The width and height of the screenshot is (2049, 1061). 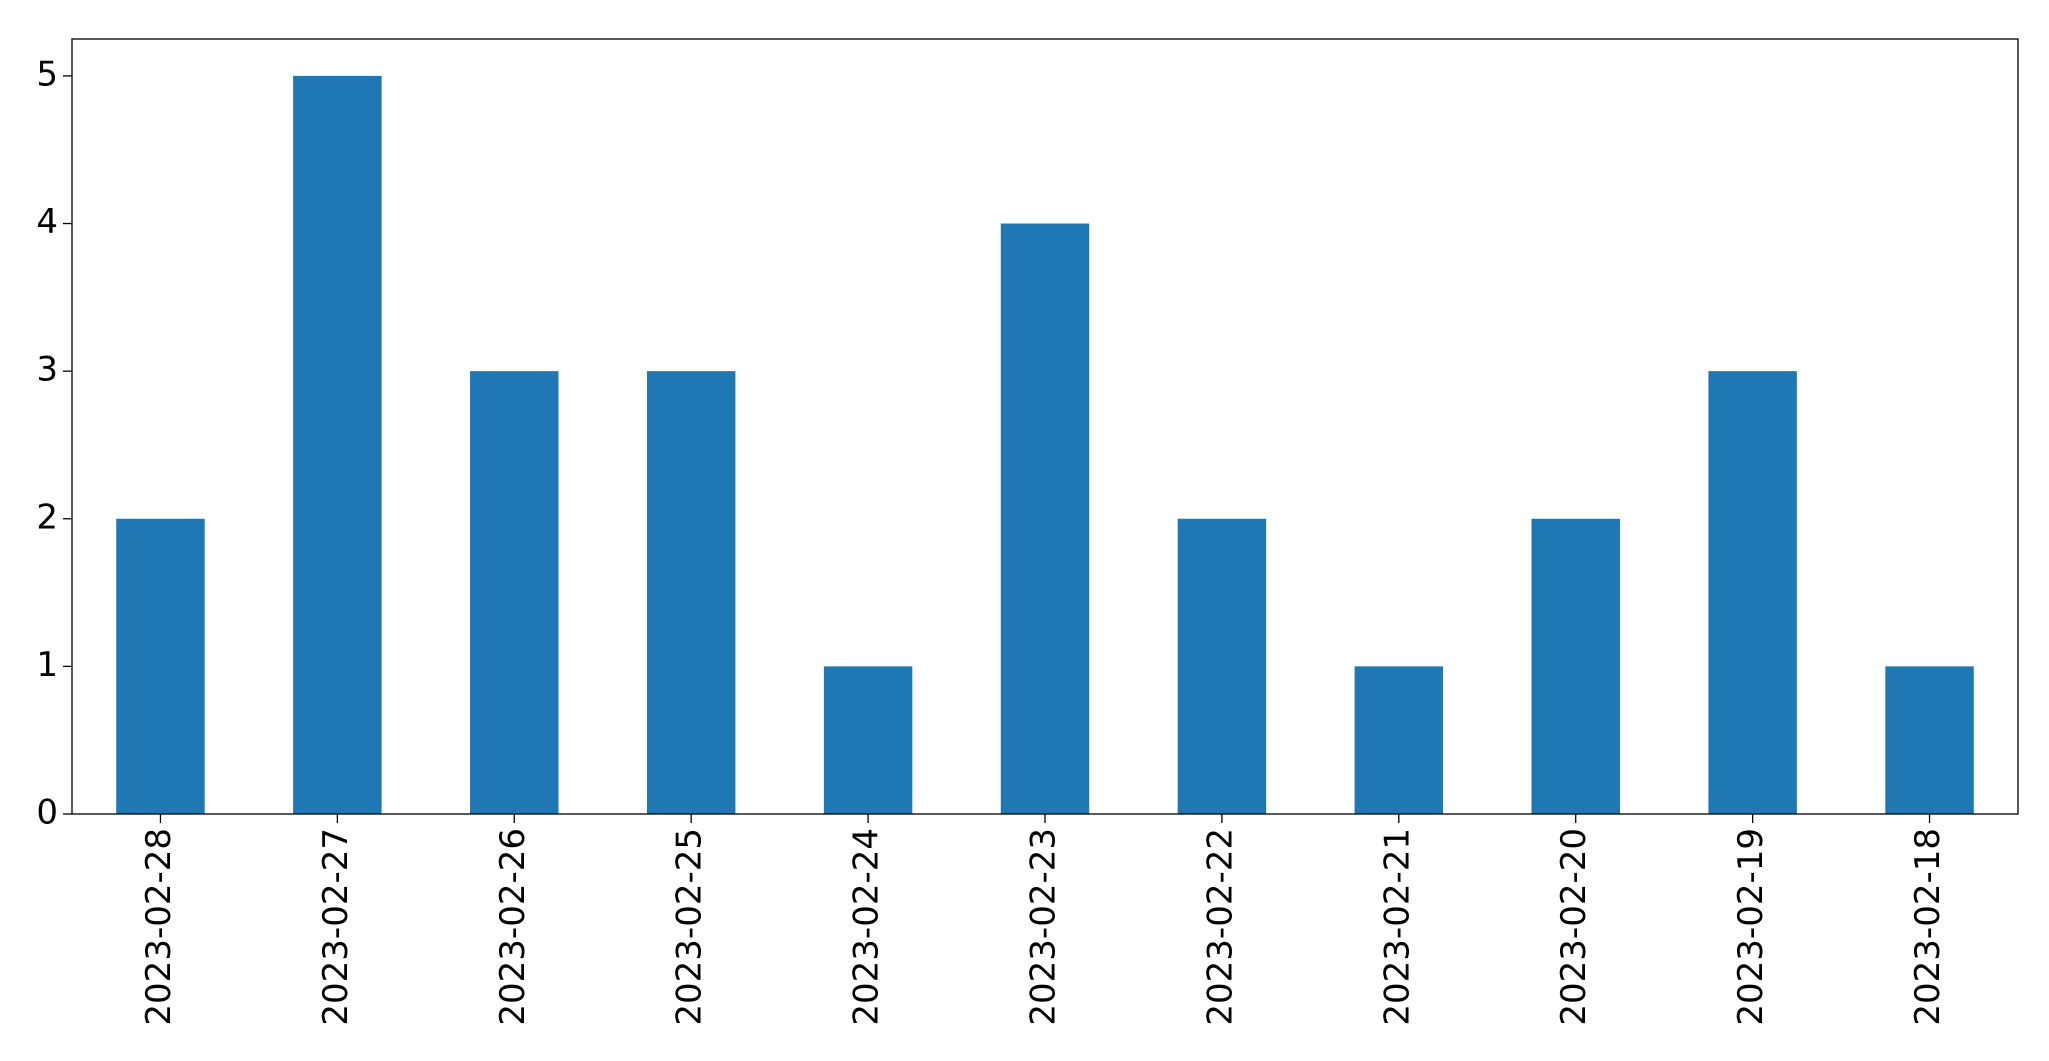 What do you see at coordinates (159, 927) in the screenshot?
I see `x-tick-label: 2023-02-28` at bounding box center [159, 927].